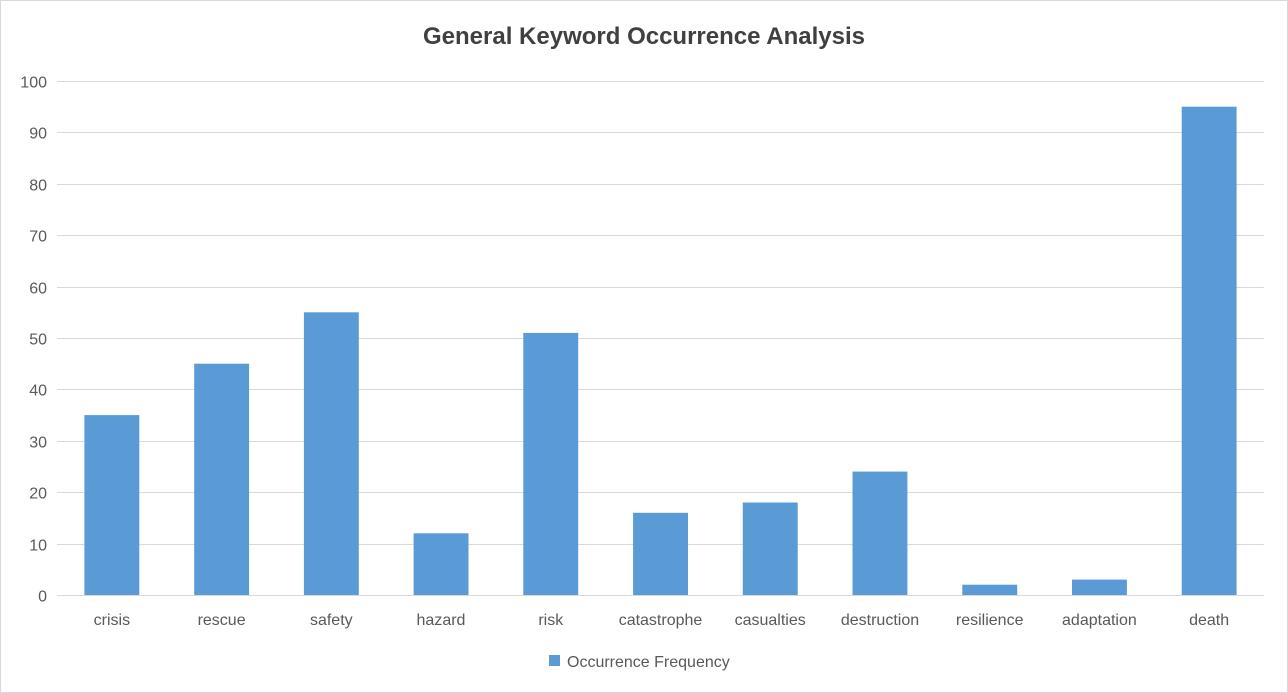 The height and width of the screenshot is (693, 1288). What do you see at coordinates (441, 620) in the screenshot?
I see `x-tick-label: hazard` at bounding box center [441, 620].